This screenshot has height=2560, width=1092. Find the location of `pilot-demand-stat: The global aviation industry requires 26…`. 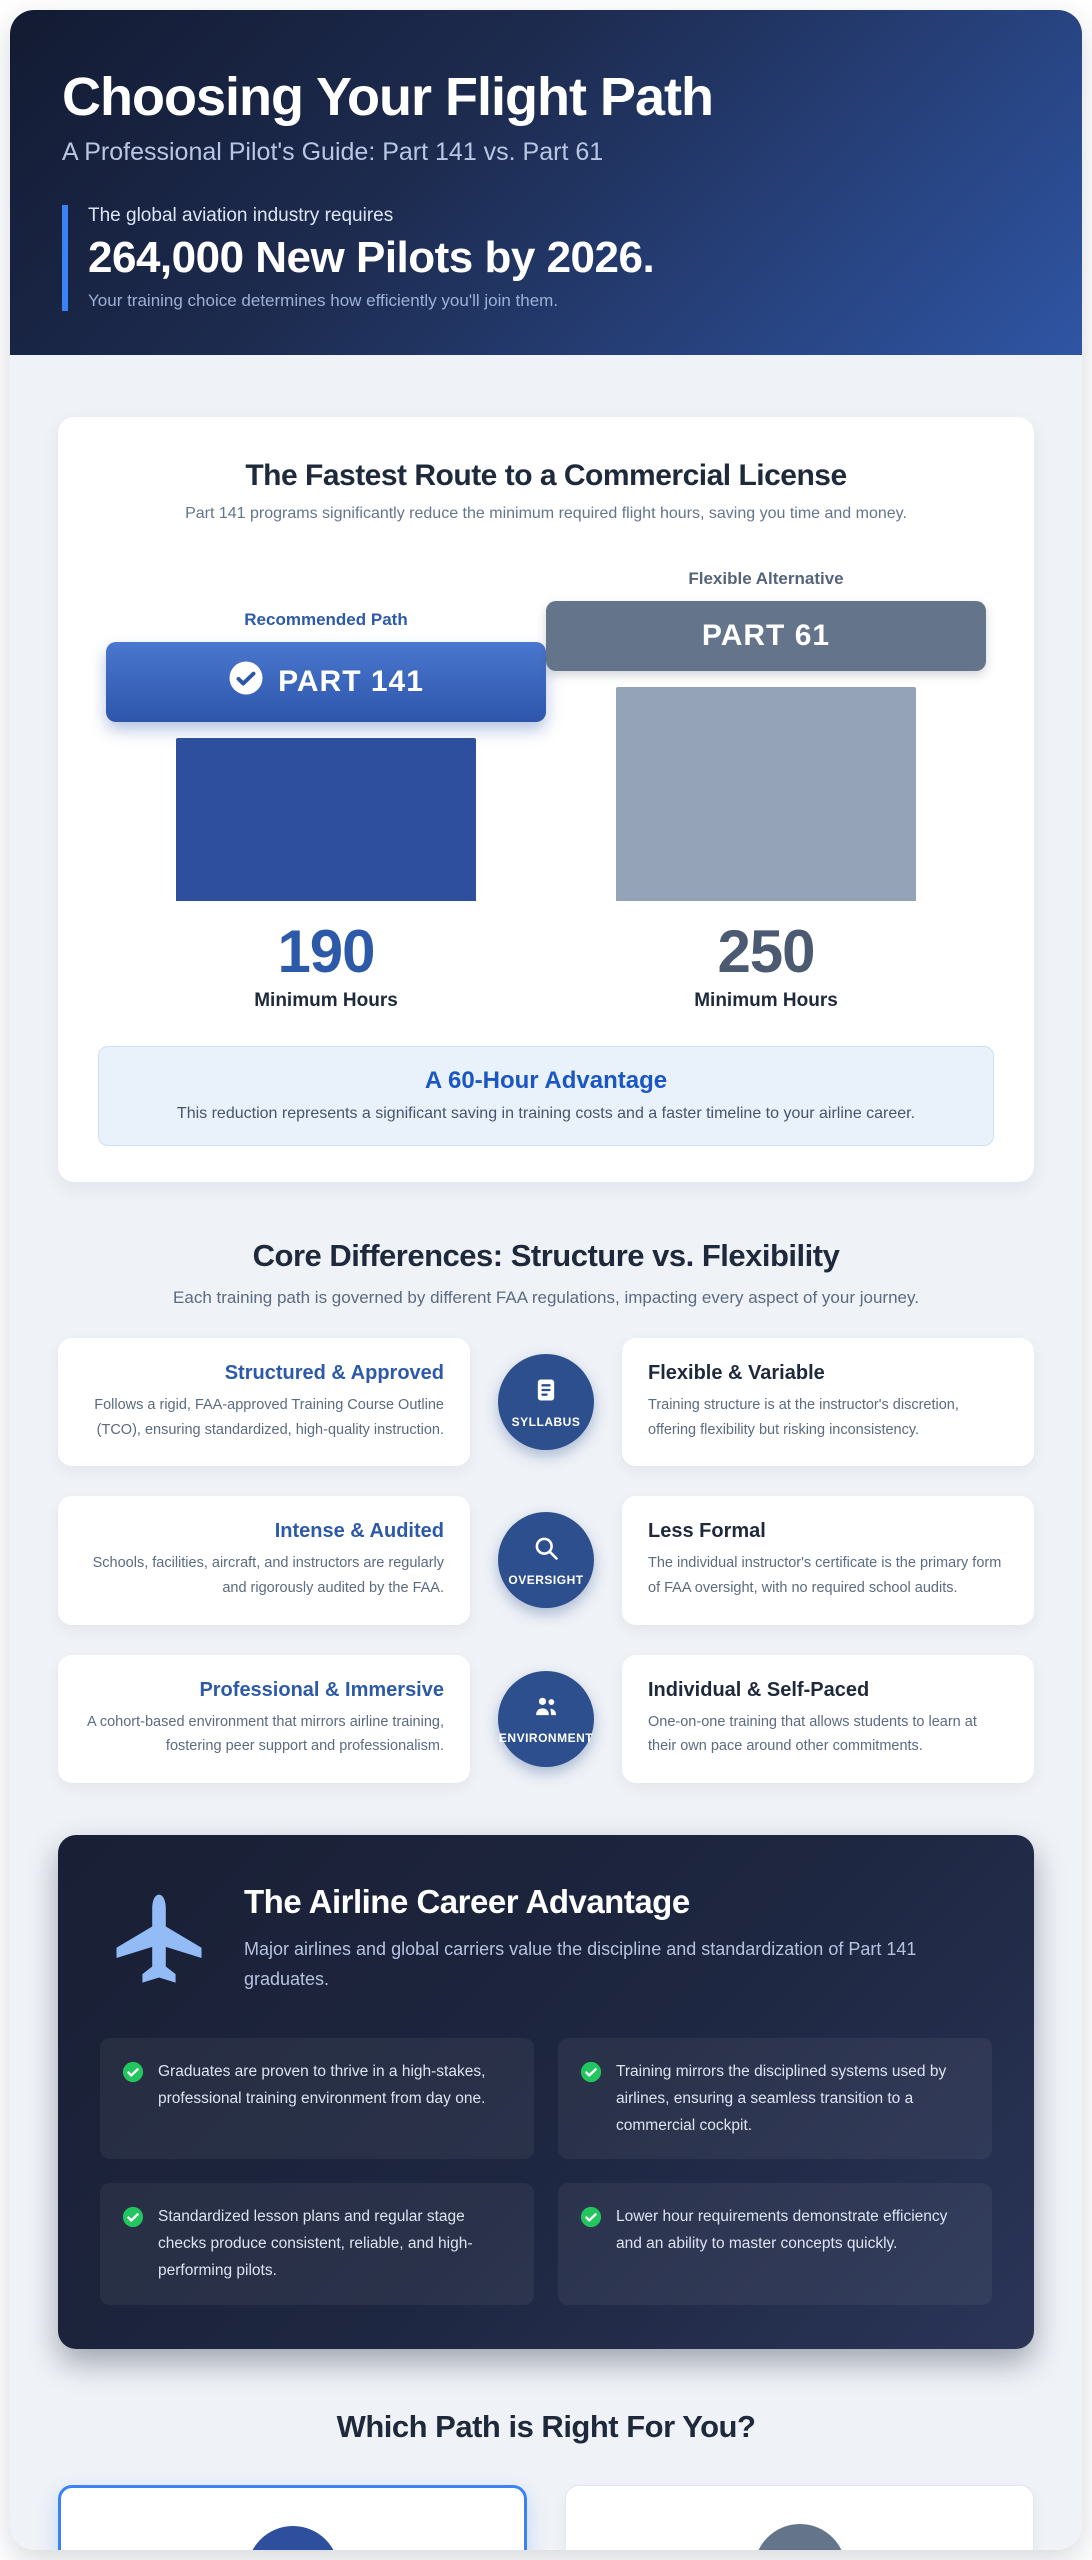

pilot-demand-stat: The global aviation industry requires 26… is located at coordinates (546, 258).